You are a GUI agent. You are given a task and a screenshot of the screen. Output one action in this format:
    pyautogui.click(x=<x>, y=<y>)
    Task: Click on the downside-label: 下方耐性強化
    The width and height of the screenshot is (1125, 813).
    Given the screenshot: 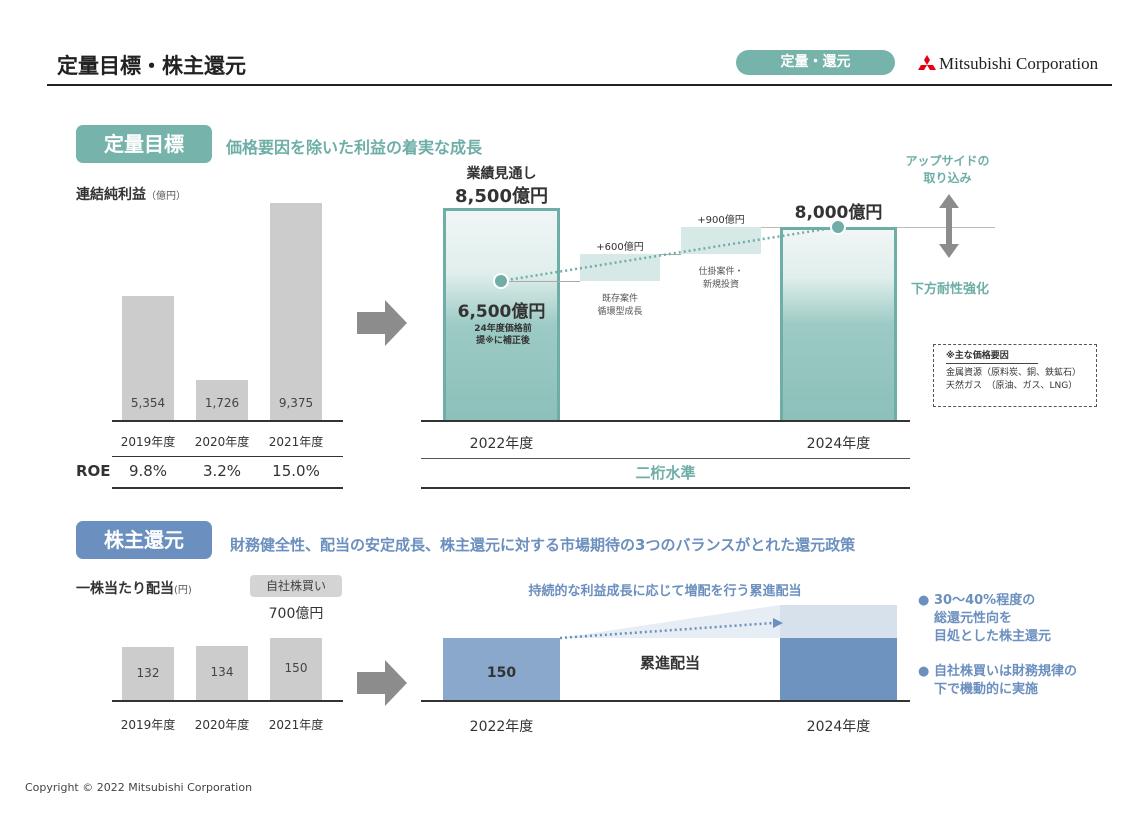 What is the action you would take?
    pyautogui.click(x=949, y=289)
    